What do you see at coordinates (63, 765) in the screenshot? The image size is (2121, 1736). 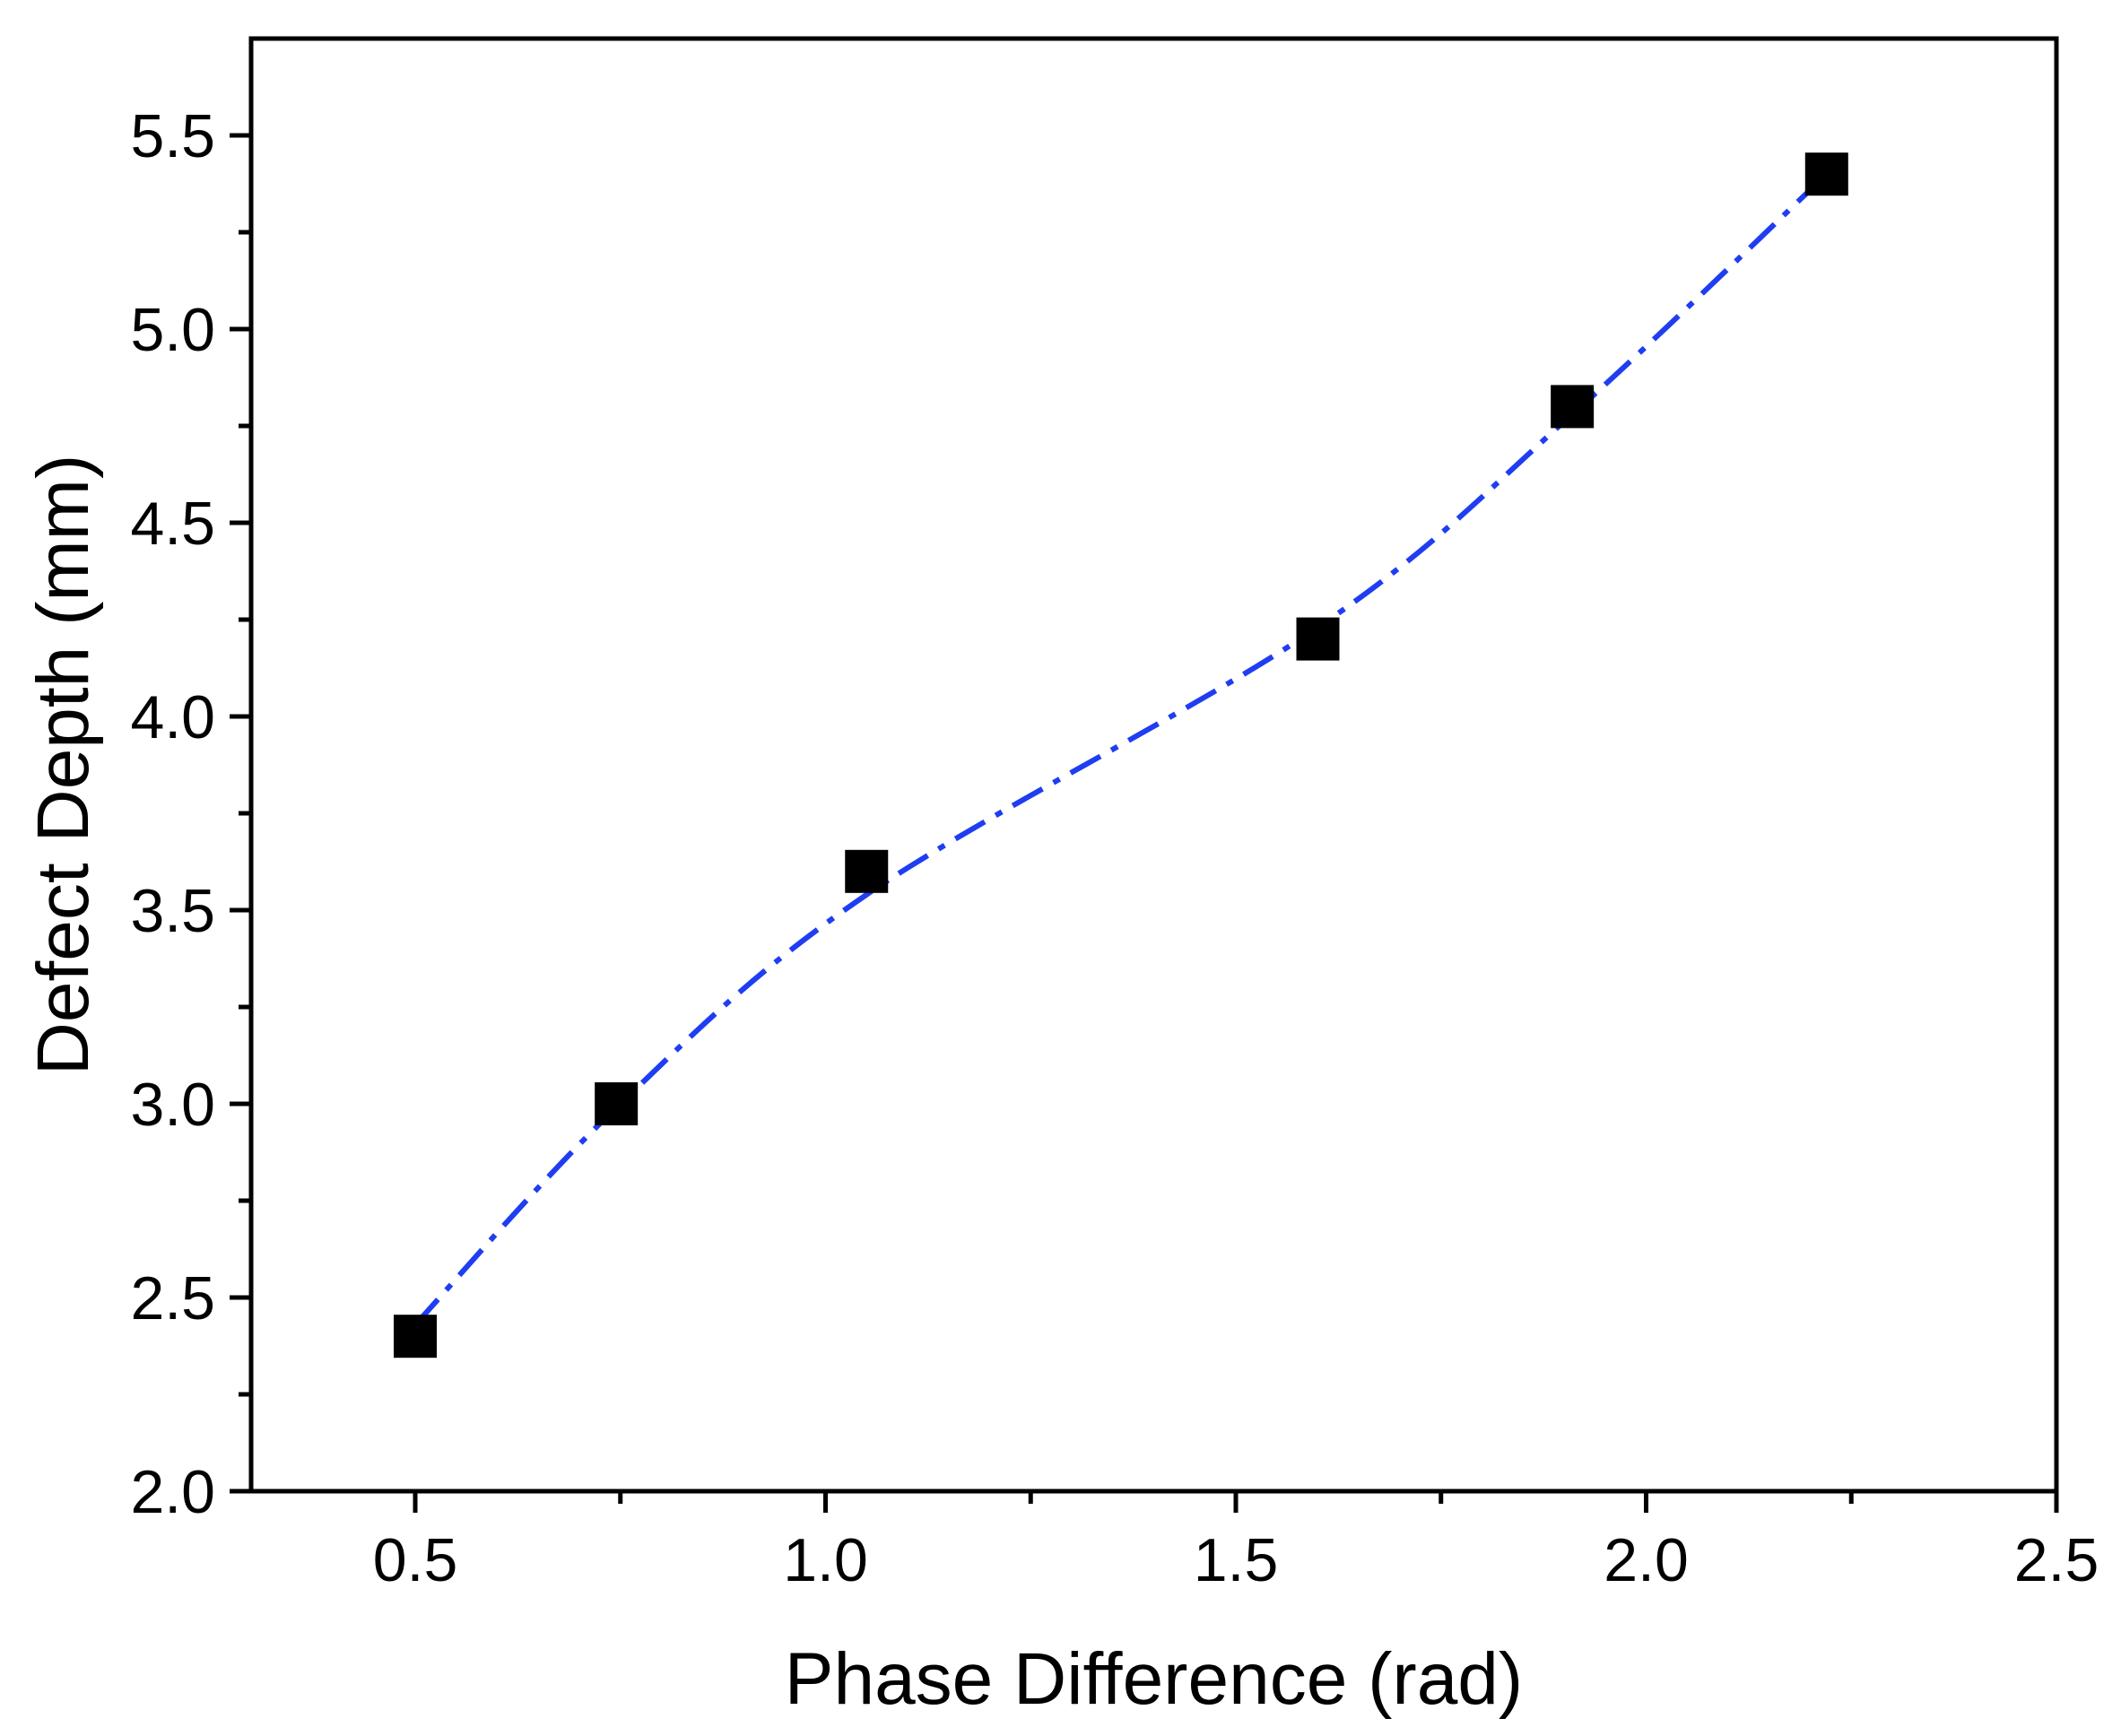 I see `y-axis-title: Defect Depth (mm)` at bounding box center [63, 765].